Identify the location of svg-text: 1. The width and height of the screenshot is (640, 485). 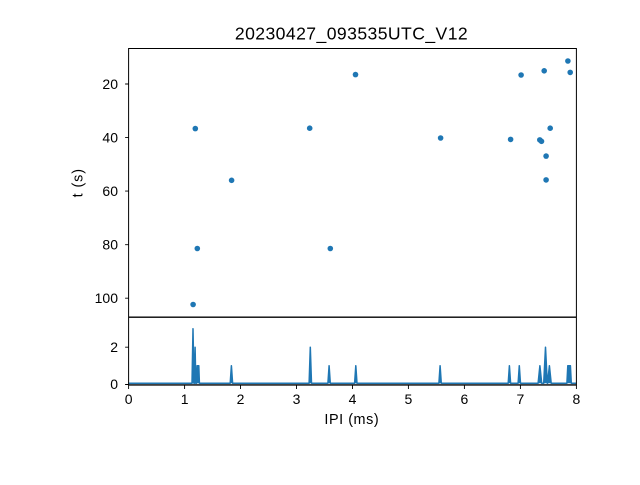
(185, 399).